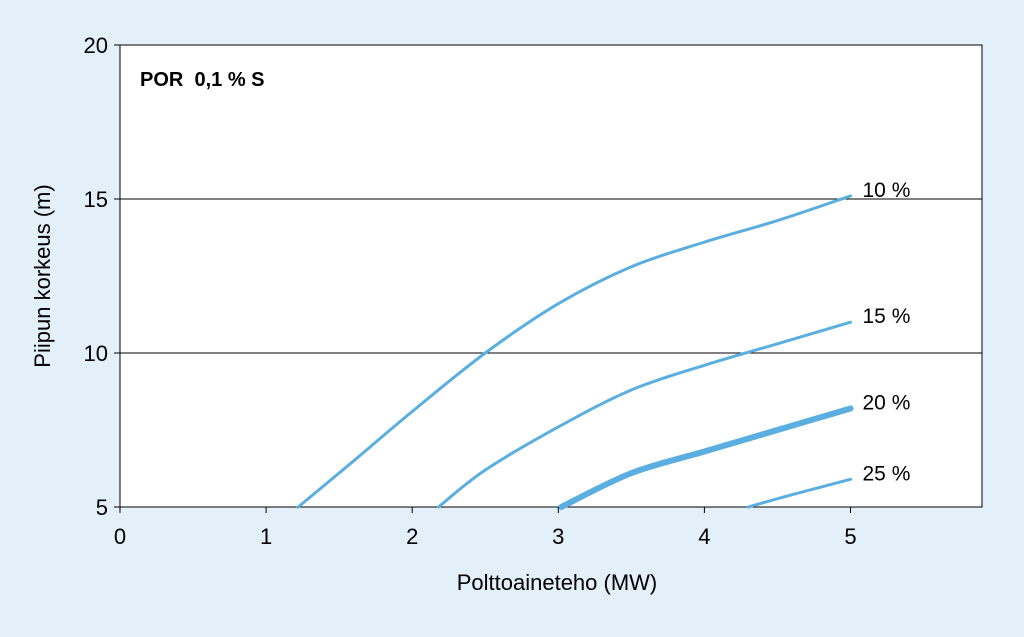 The height and width of the screenshot is (637, 1024). What do you see at coordinates (704, 536) in the screenshot?
I see `x-tick-label: 4` at bounding box center [704, 536].